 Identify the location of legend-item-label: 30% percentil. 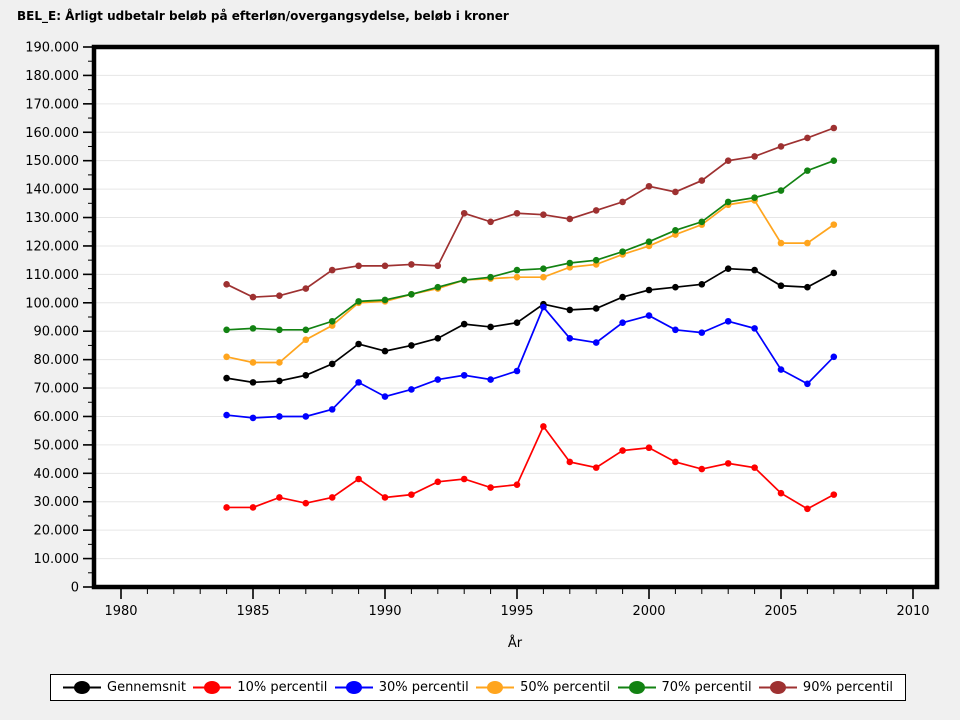
(423, 687).